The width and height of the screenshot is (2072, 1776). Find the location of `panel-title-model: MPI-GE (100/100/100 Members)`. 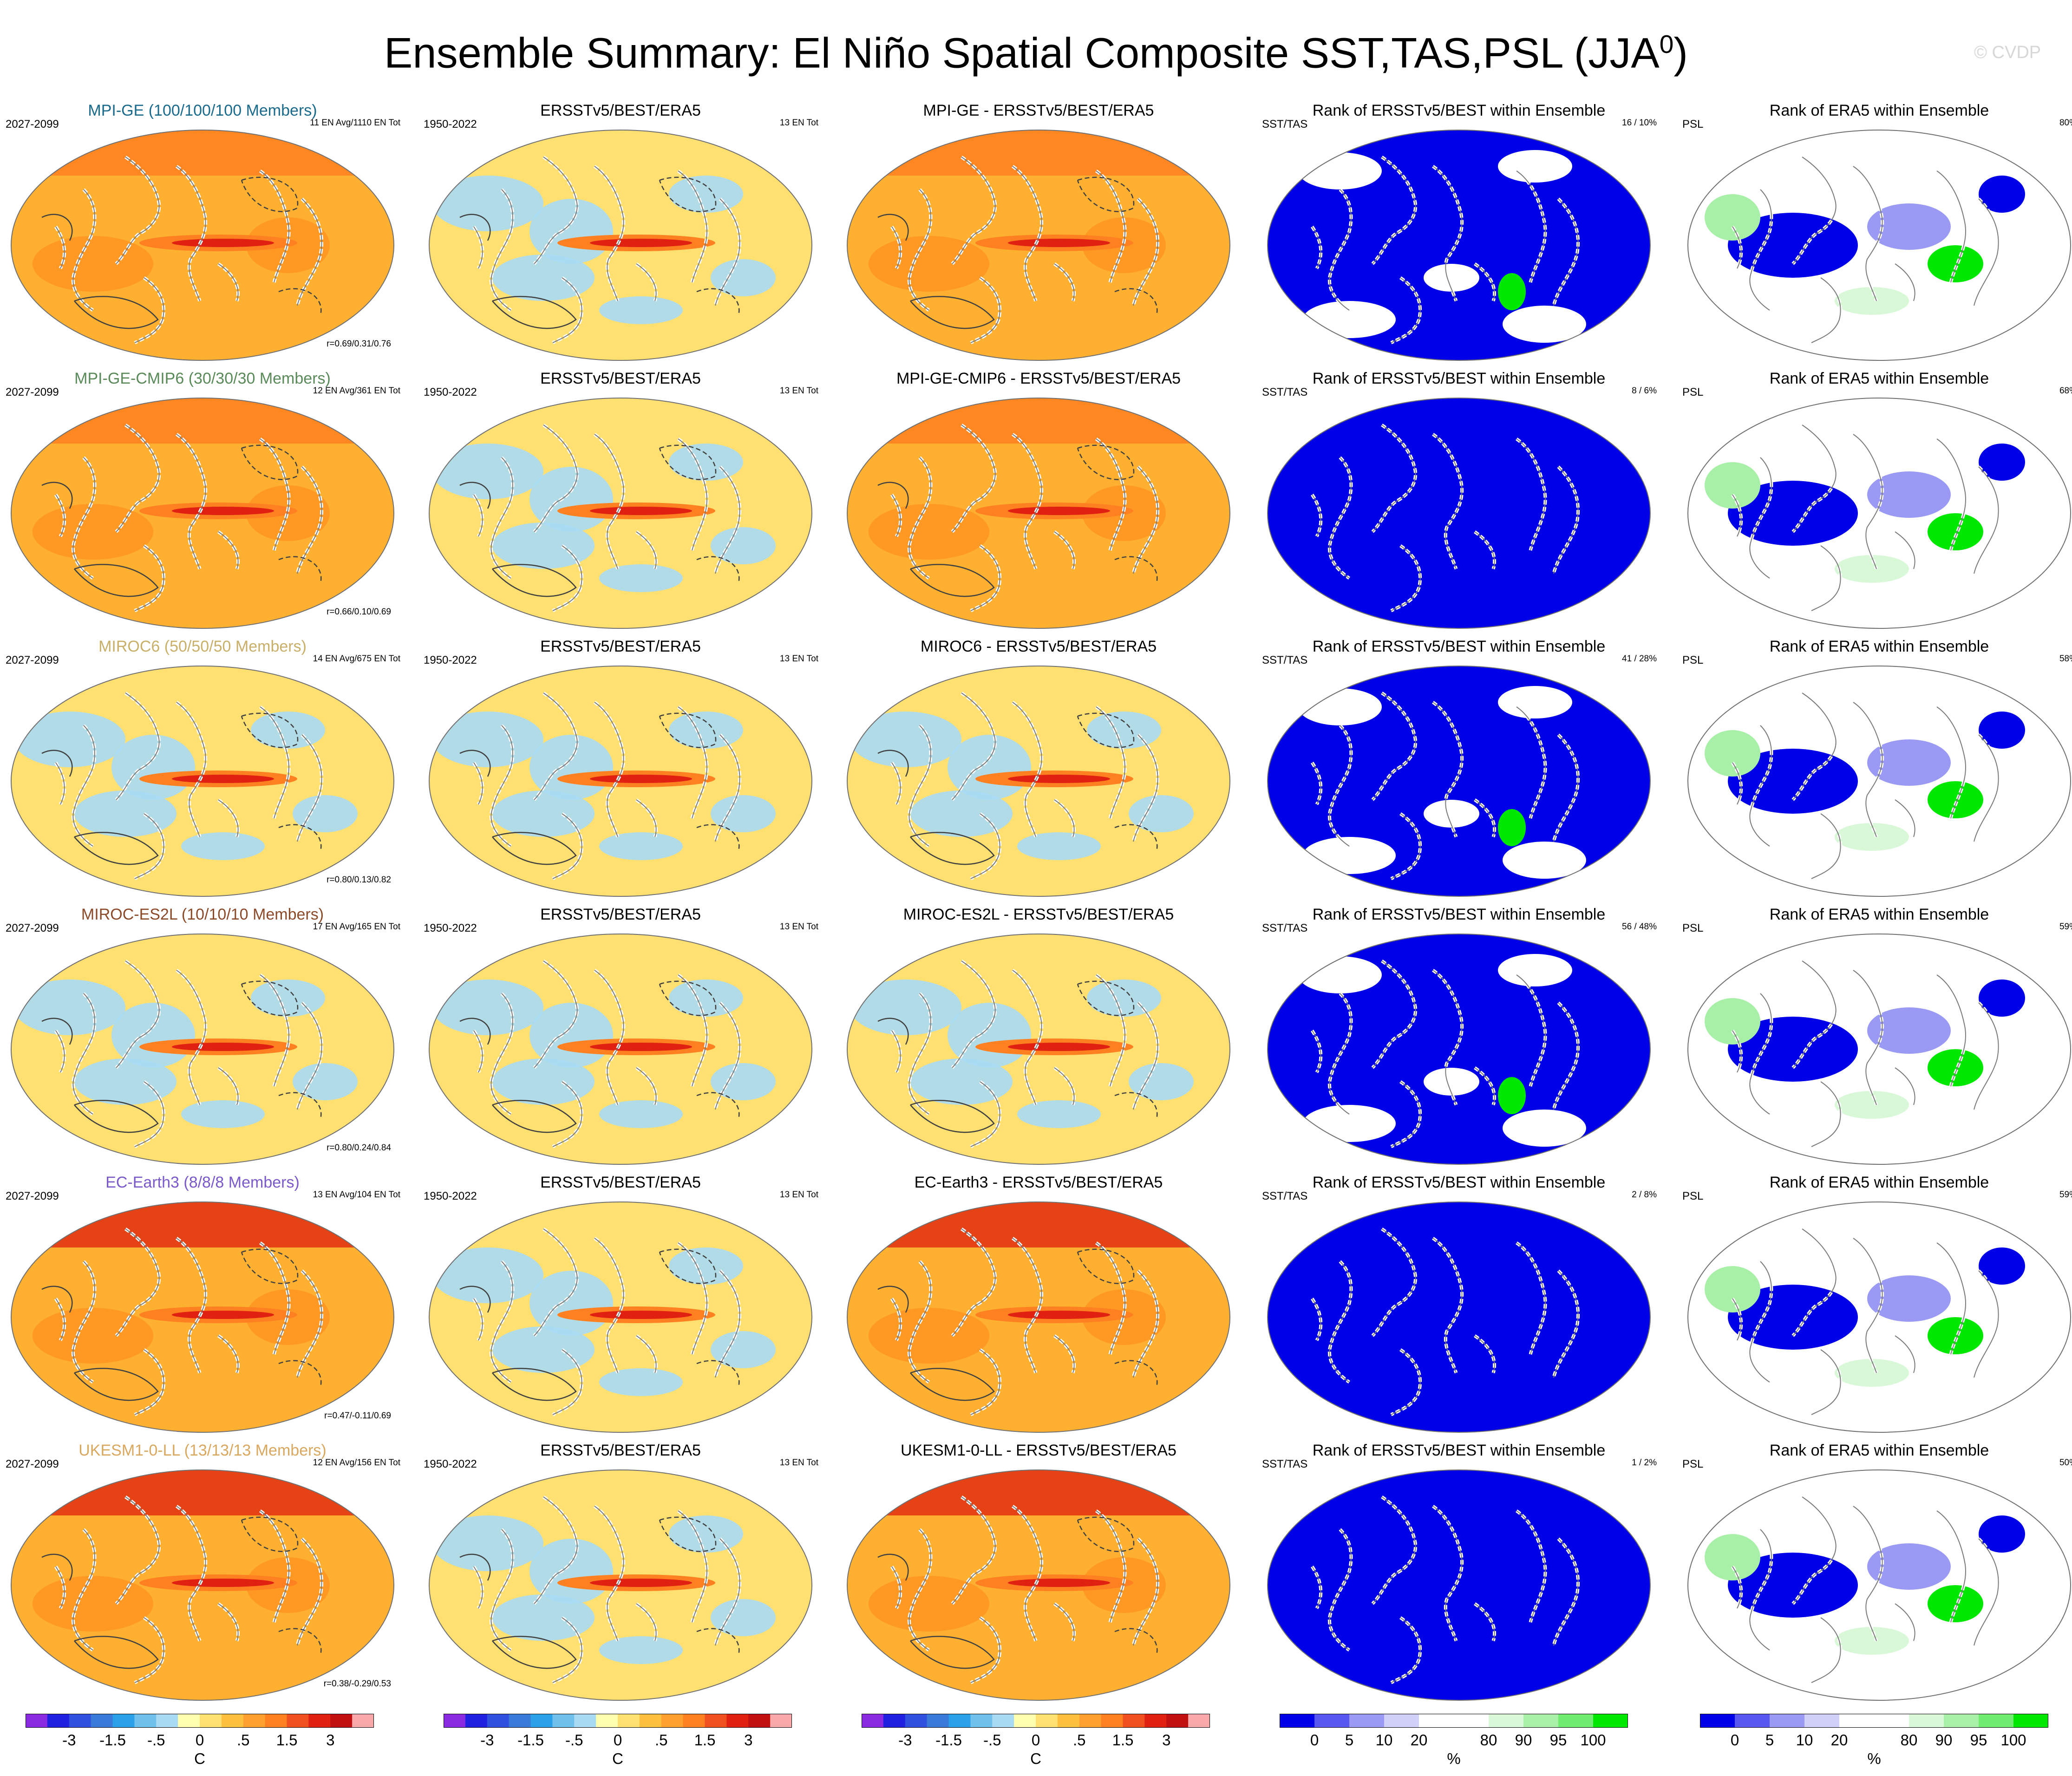

panel-title-model: MPI-GE (100/100/100 Members) is located at coordinates (202, 111).